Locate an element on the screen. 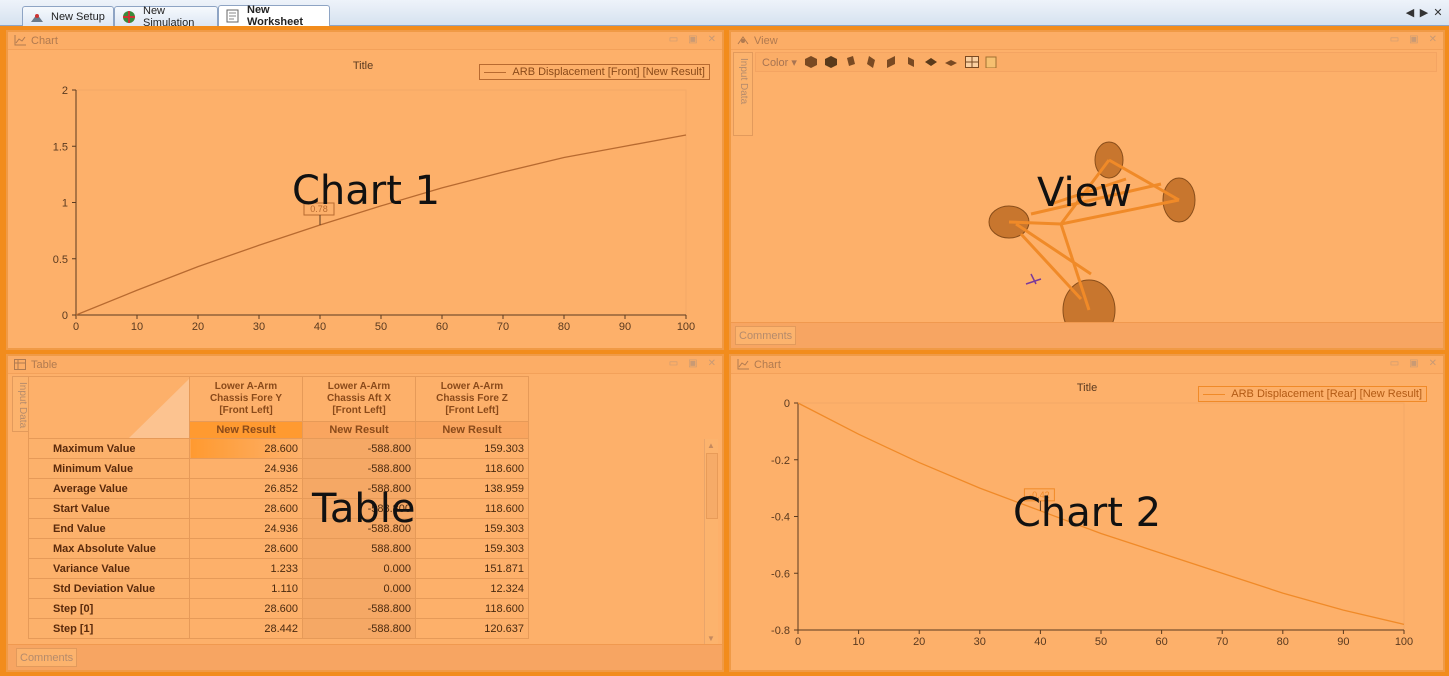 The height and width of the screenshot is (676, 1449). scroll-right-icon: ▶ is located at coordinates (1424, 13).